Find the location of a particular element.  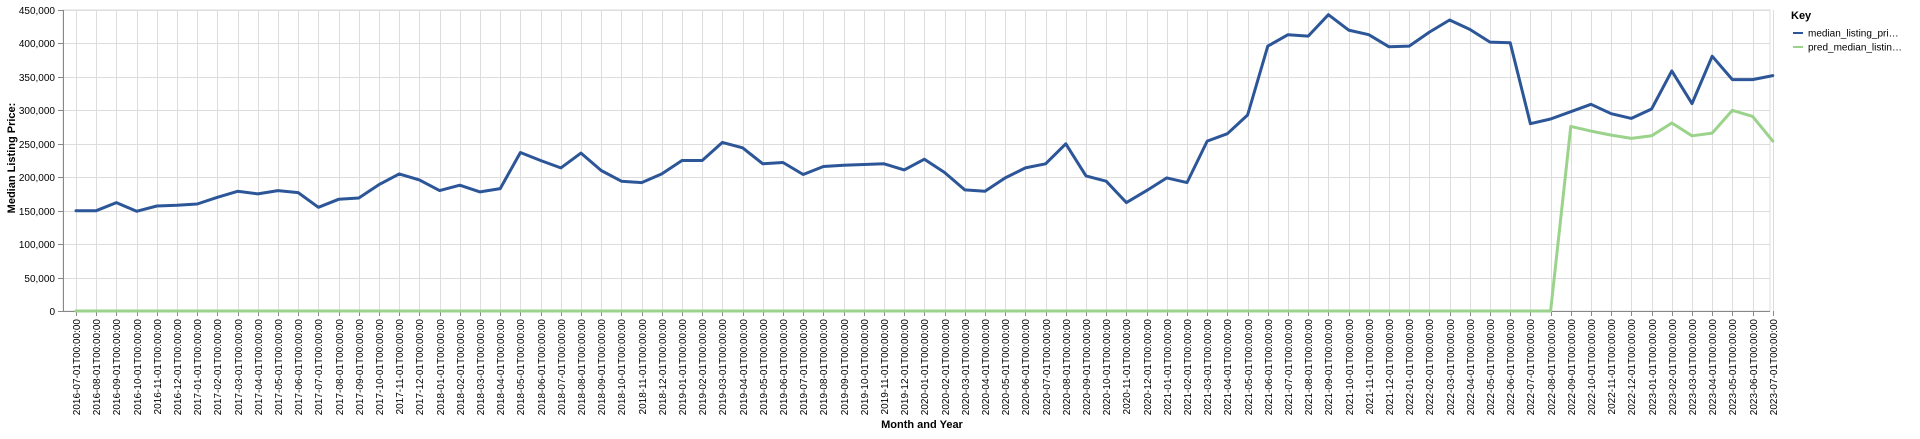

y-tick-label: 350,000 is located at coordinates (37, 78).